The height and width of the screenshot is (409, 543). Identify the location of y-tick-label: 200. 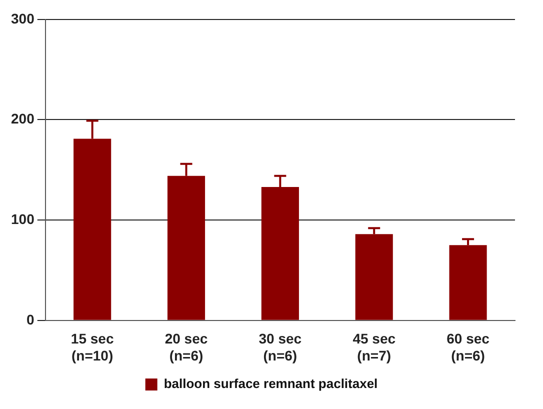
(23, 118).